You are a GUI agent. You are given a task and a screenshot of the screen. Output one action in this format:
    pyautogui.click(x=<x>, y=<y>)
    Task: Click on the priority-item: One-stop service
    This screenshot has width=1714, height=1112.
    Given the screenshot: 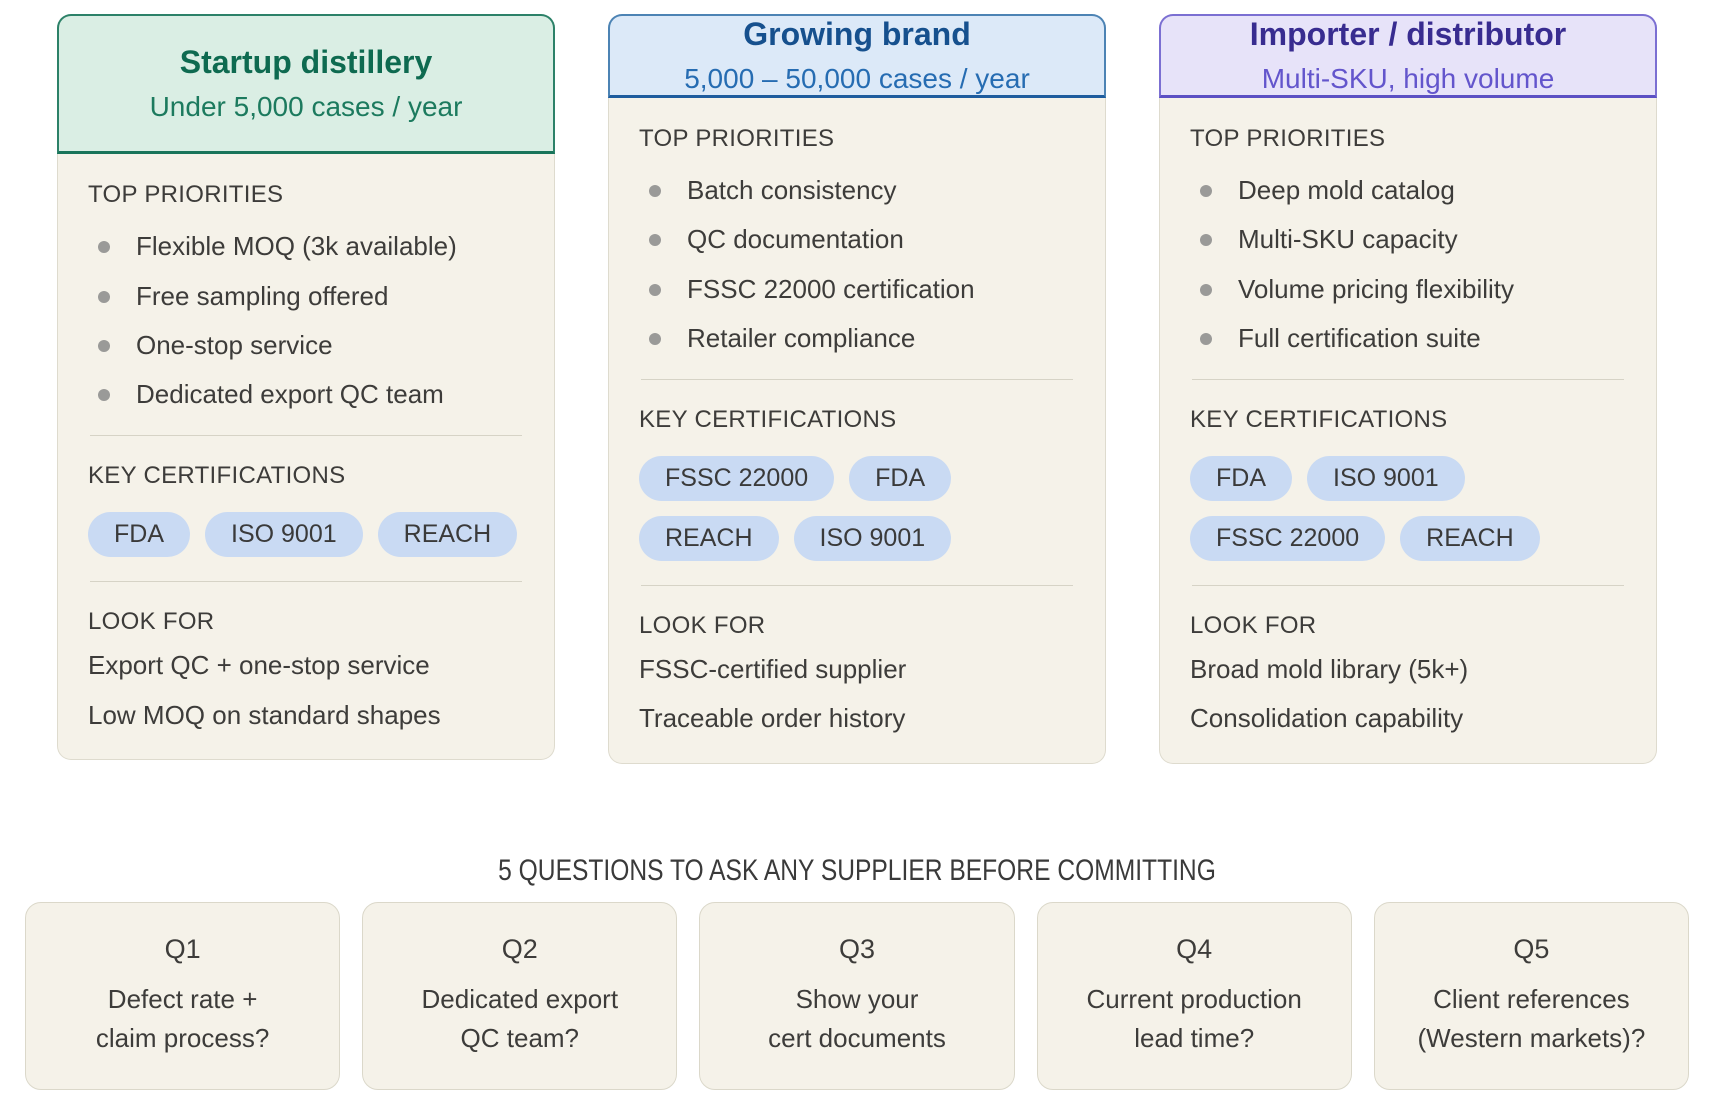 What is the action you would take?
    pyautogui.click(x=306, y=345)
    